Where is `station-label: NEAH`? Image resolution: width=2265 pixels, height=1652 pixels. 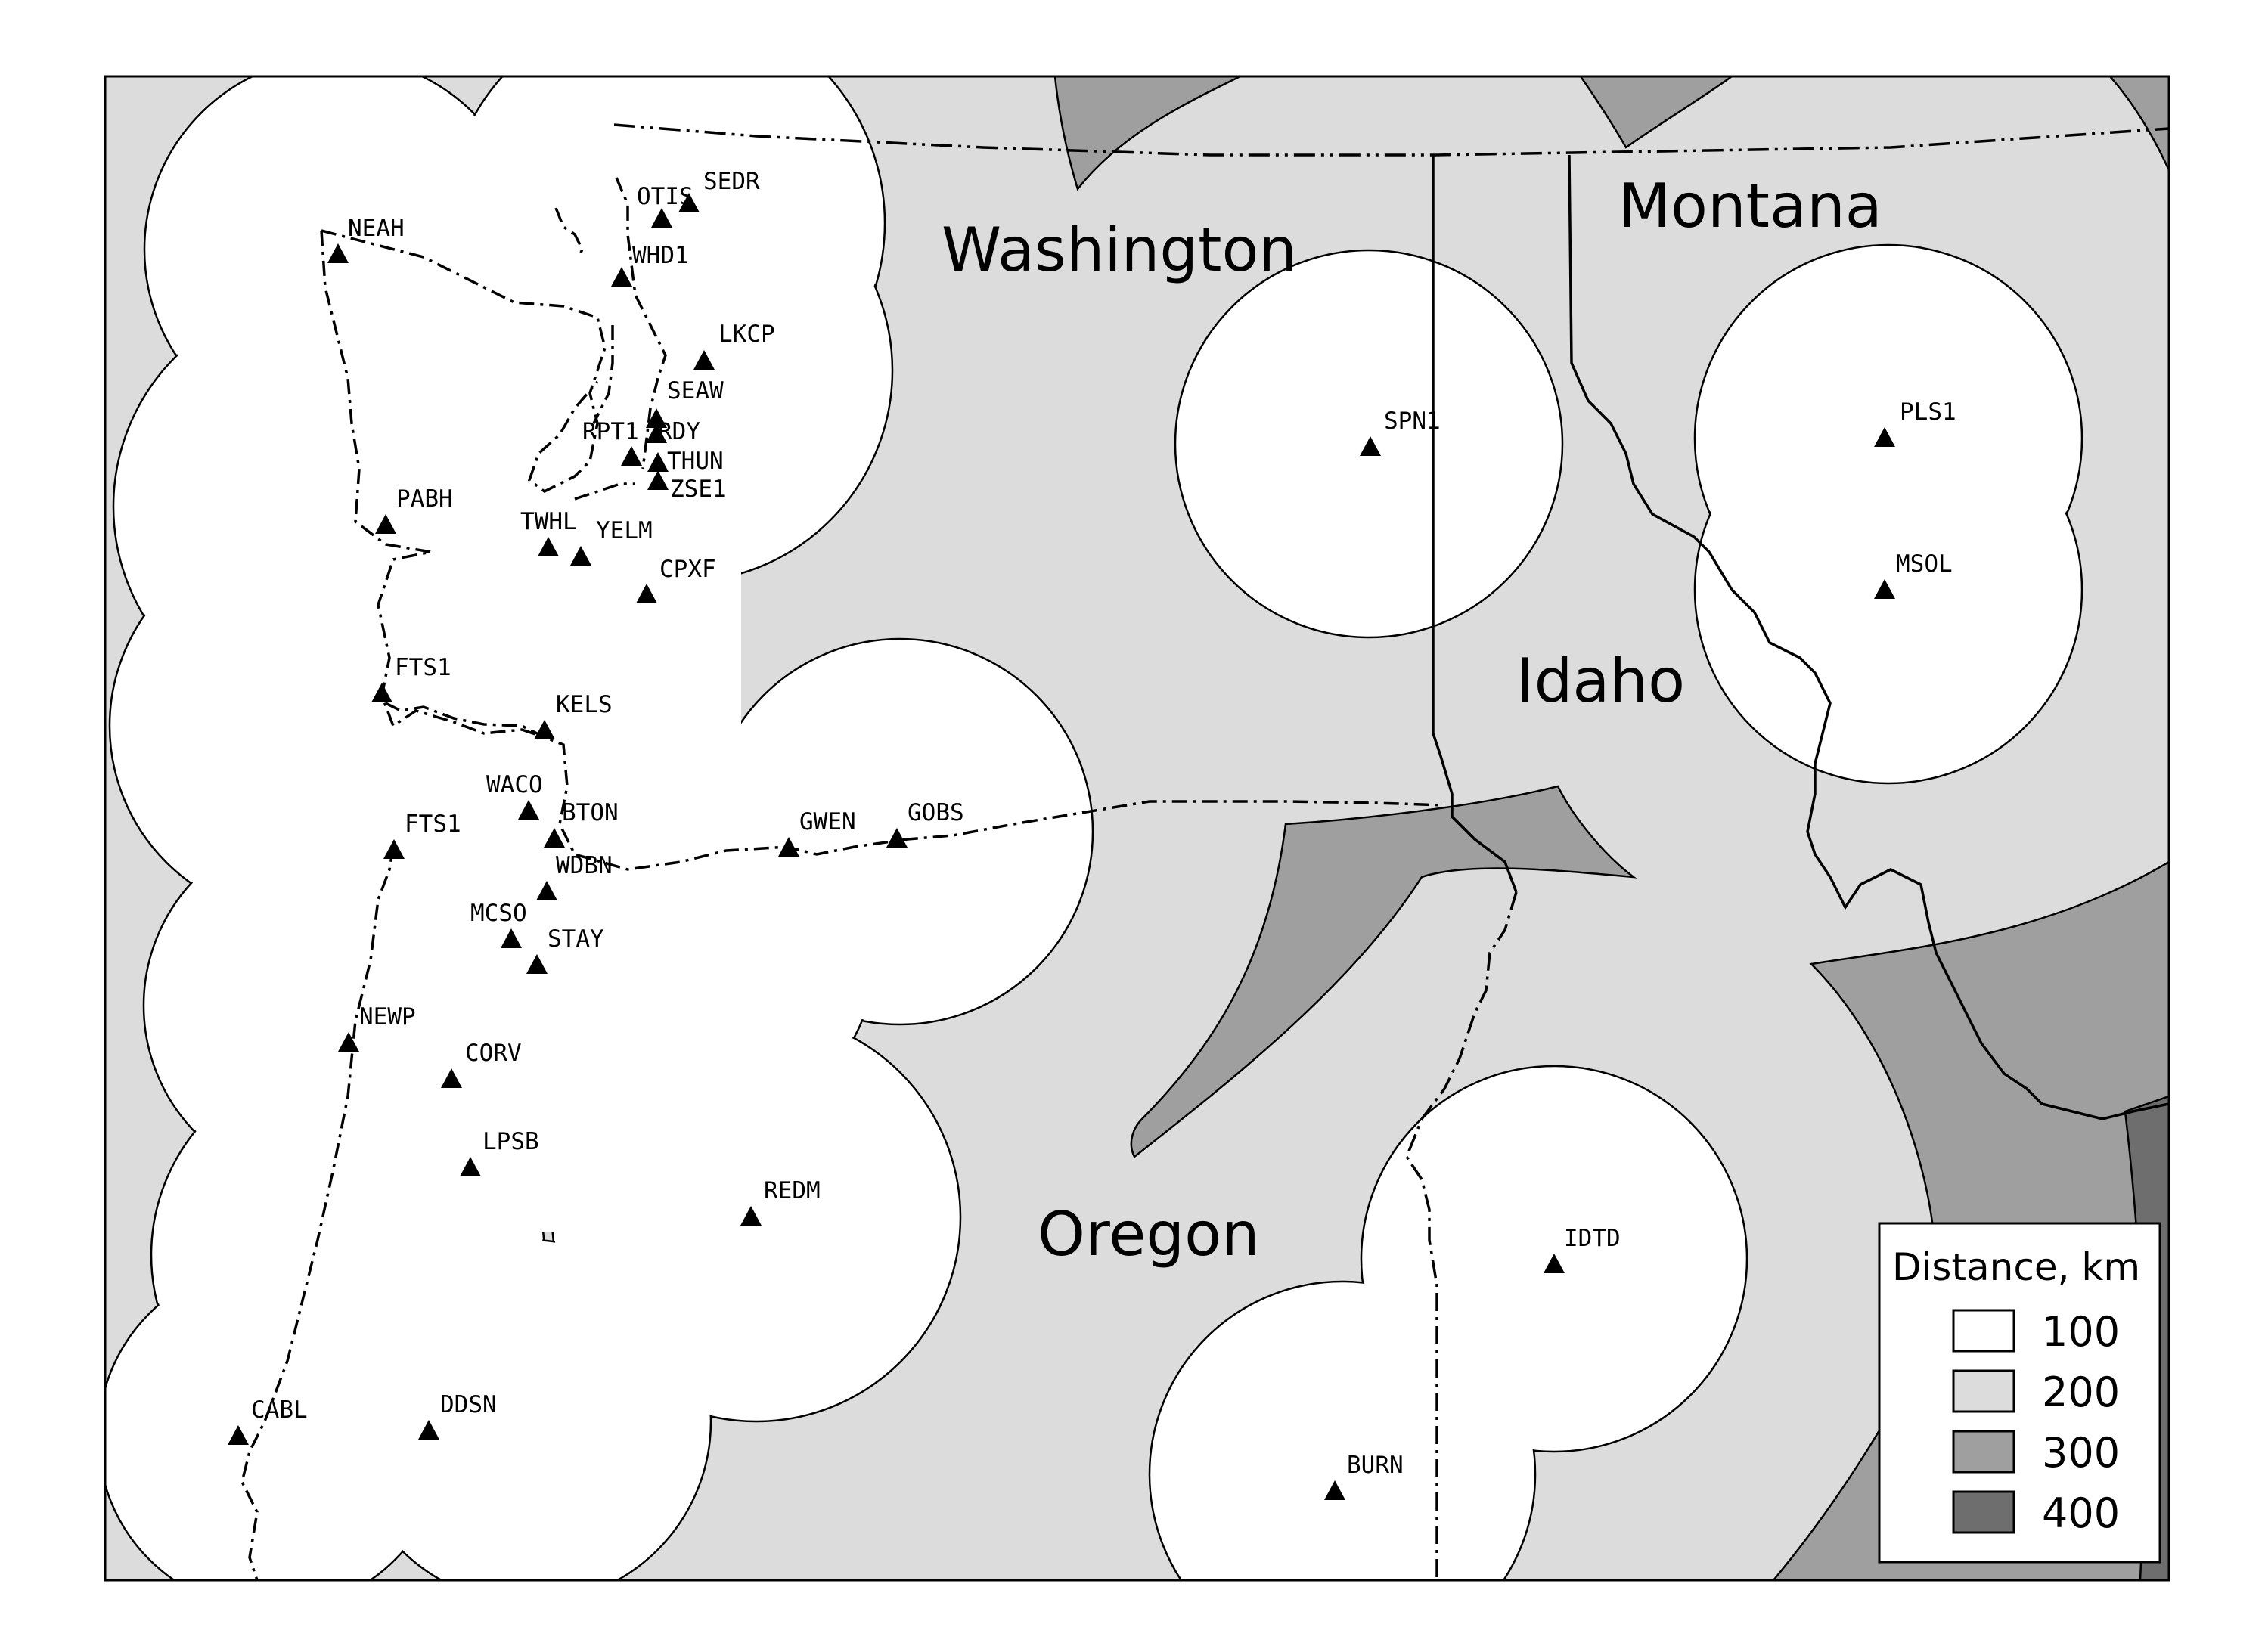 station-label: NEAH is located at coordinates (376, 229).